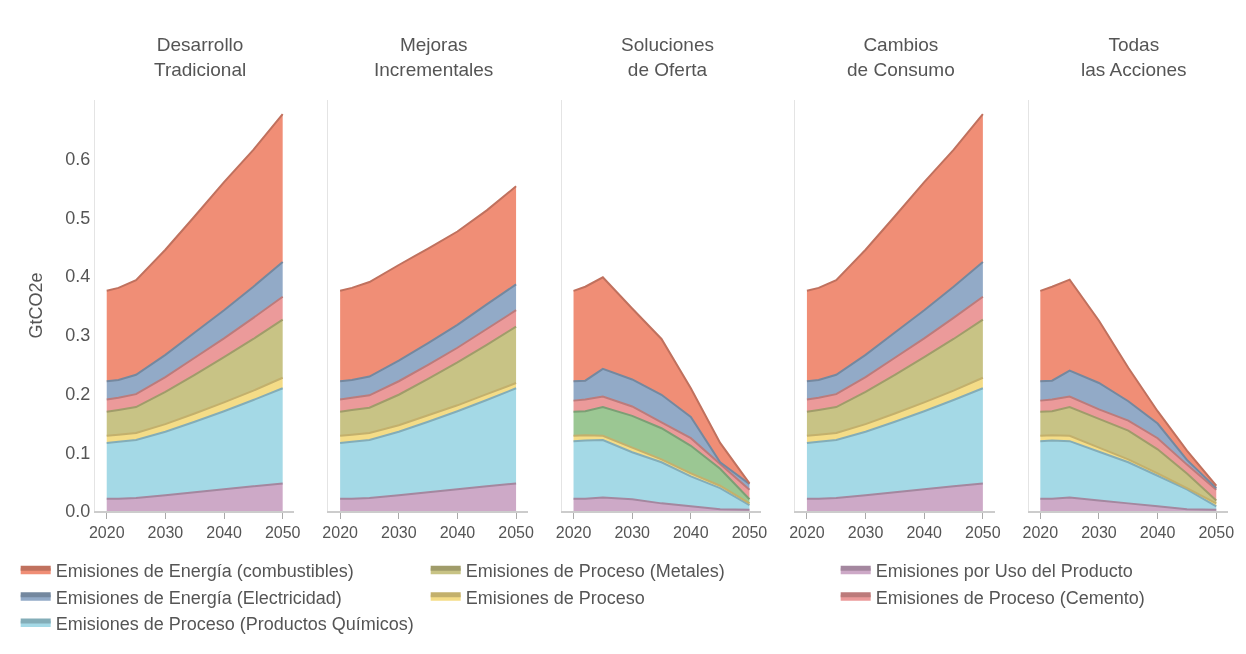  I want to click on chart-title: Todas las Acciones, so click(1134, 57).